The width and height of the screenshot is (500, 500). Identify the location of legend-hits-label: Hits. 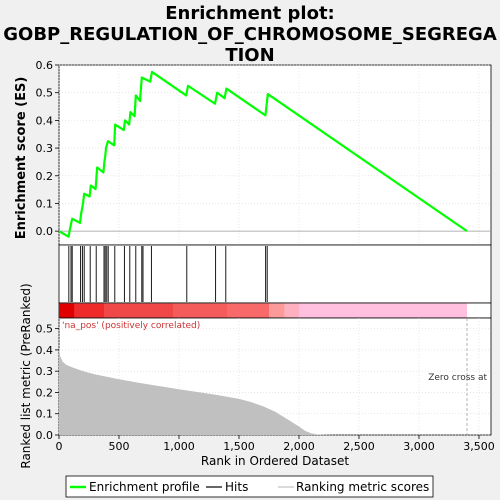
(236, 487).